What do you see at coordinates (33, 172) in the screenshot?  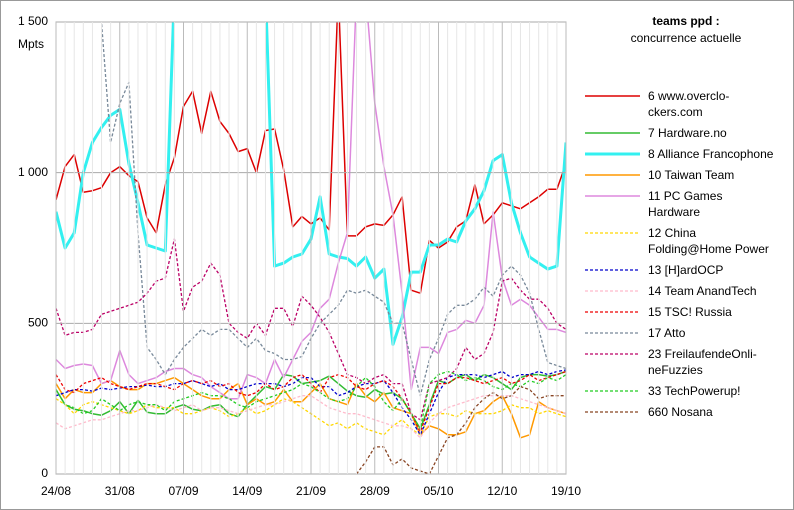 I see `y-tick-label: 1 000` at bounding box center [33, 172].